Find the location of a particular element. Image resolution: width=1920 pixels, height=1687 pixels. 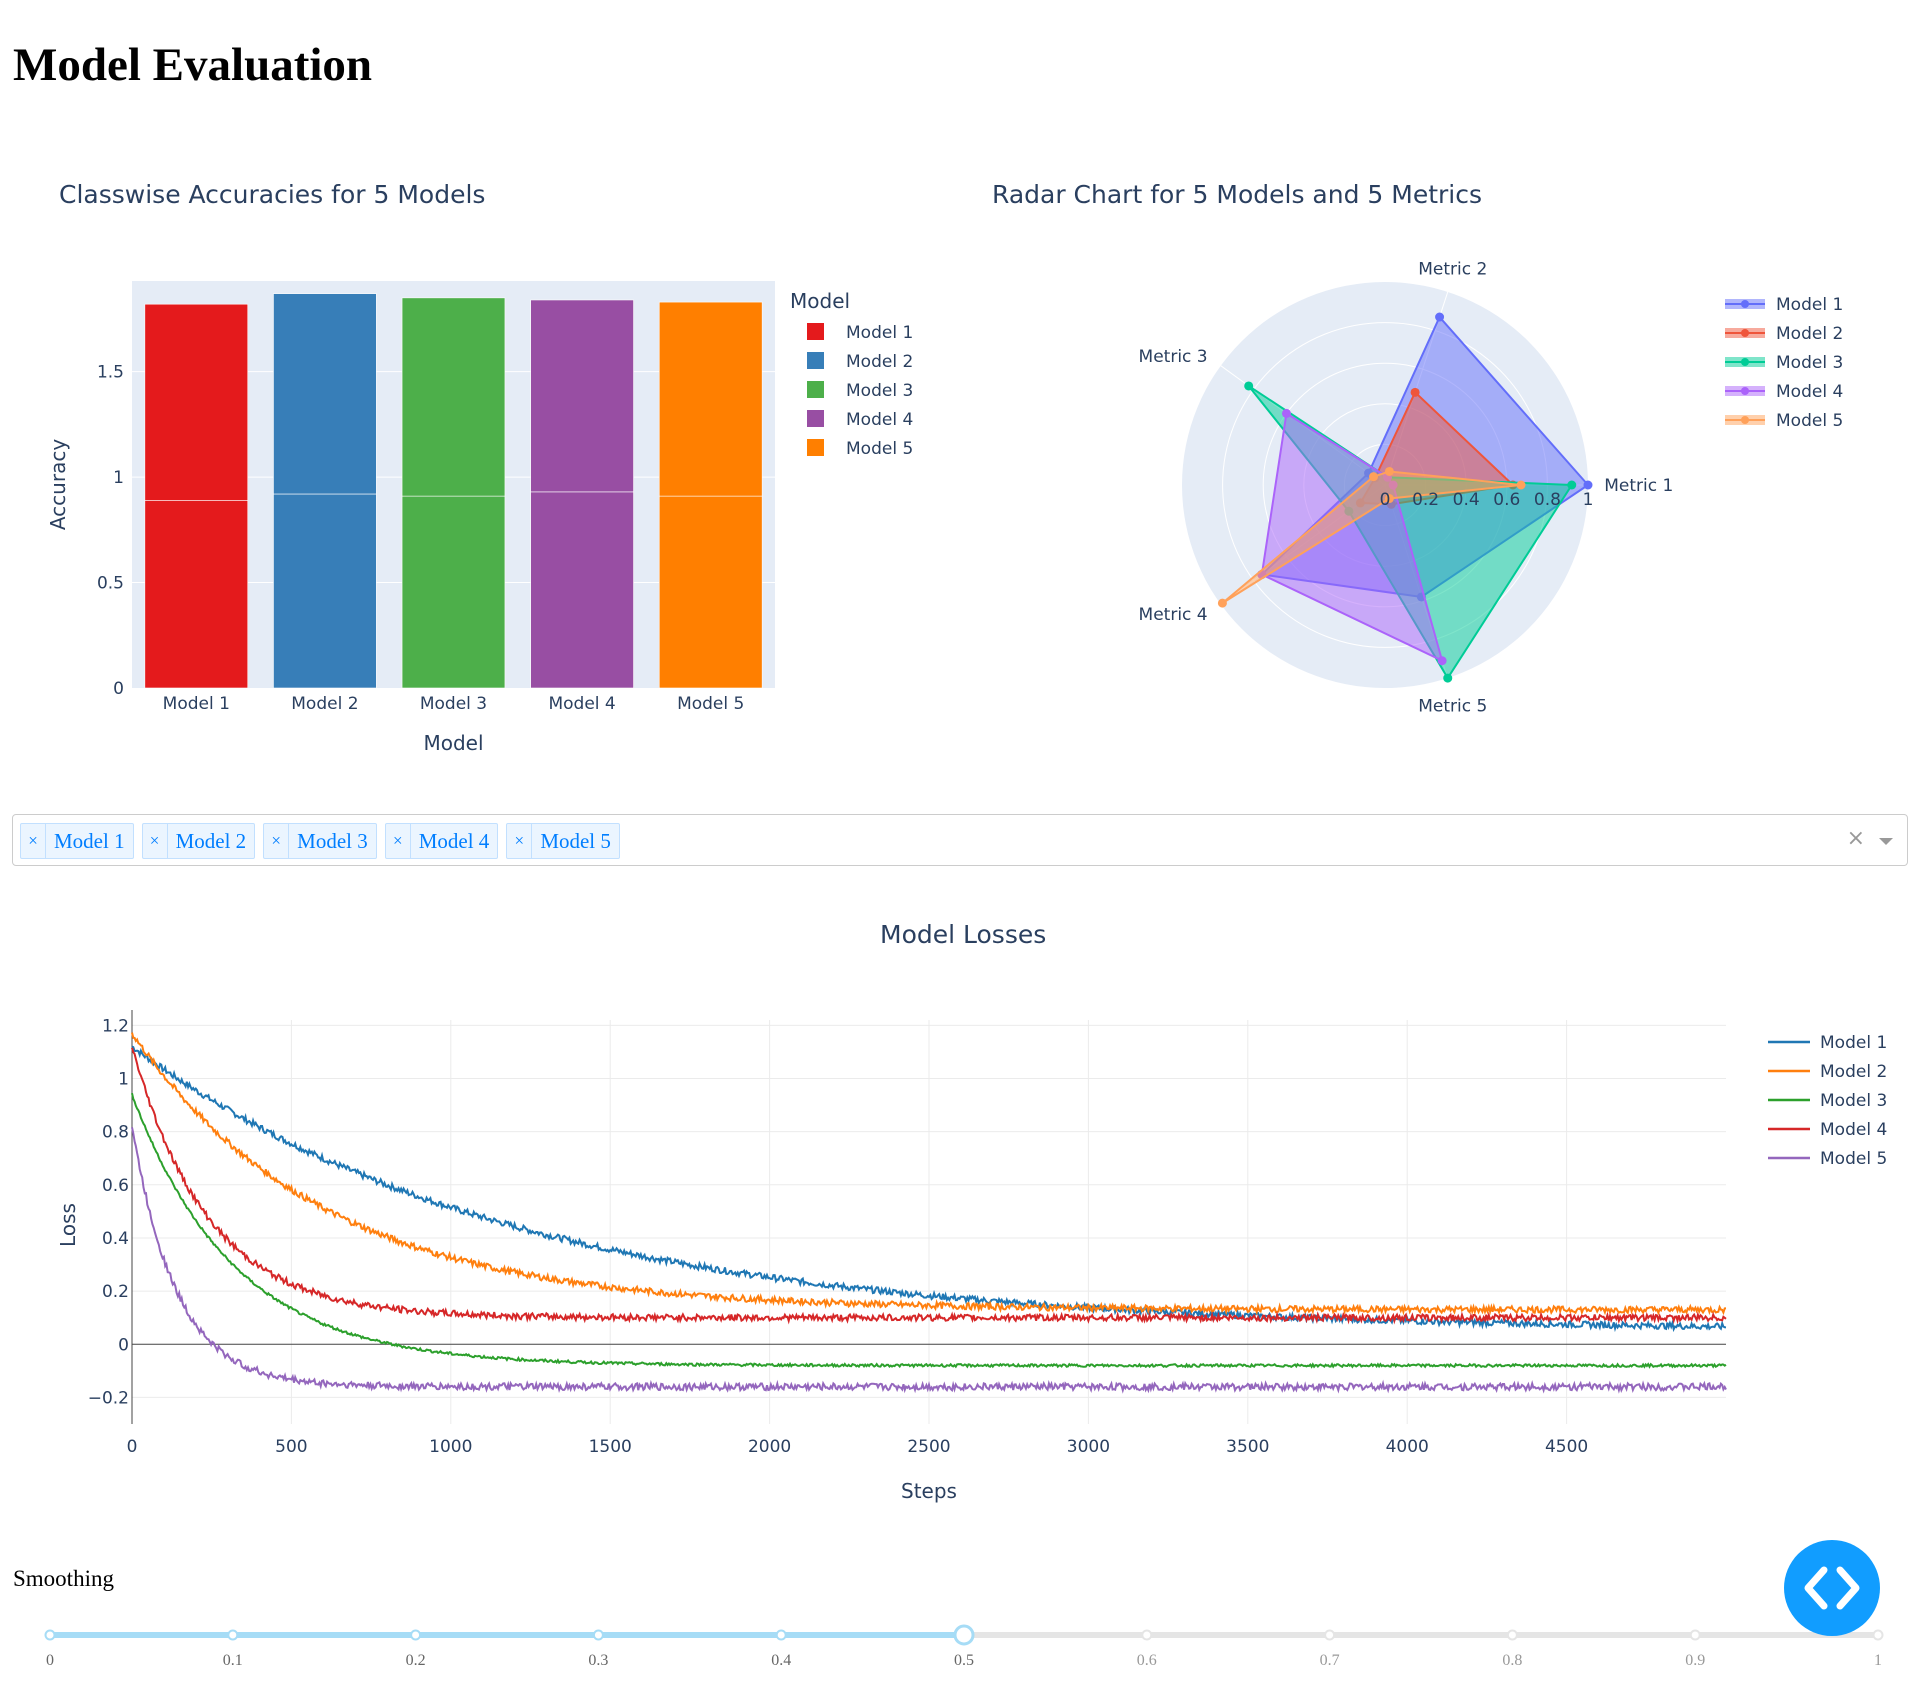

slider-mark-label: 0 is located at coordinates (50, 1660).